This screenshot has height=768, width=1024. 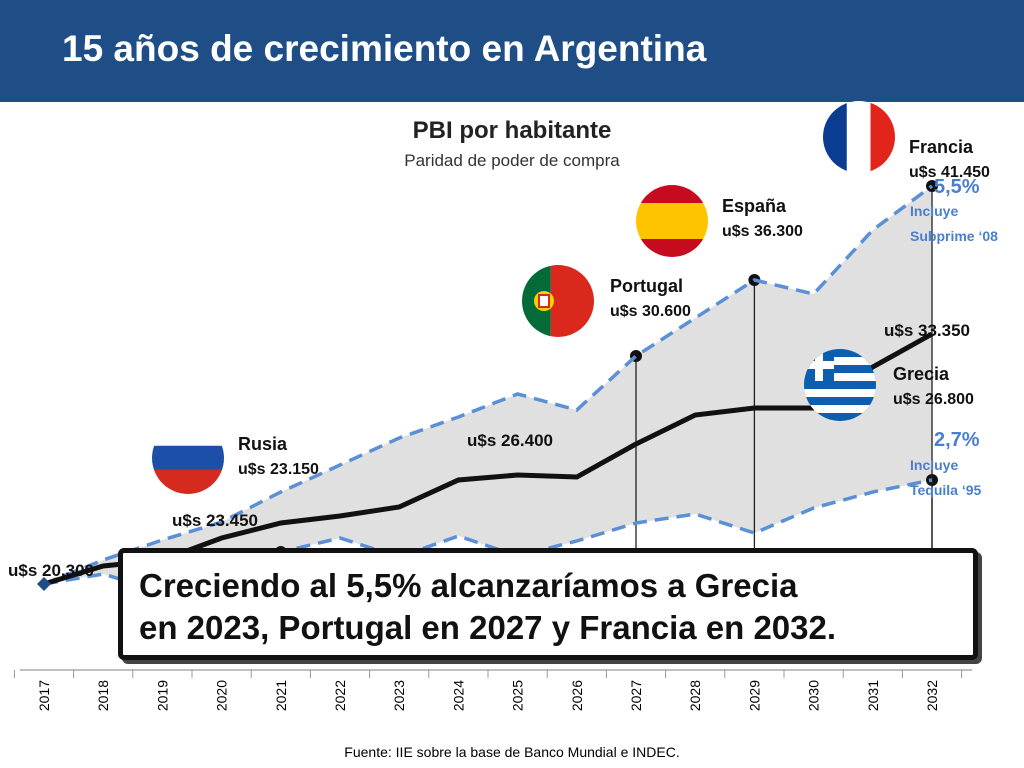 What do you see at coordinates (512, 160) in the screenshot?
I see `chart-subtitle: Paridad de poder de compra` at bounding box center [512, 160].